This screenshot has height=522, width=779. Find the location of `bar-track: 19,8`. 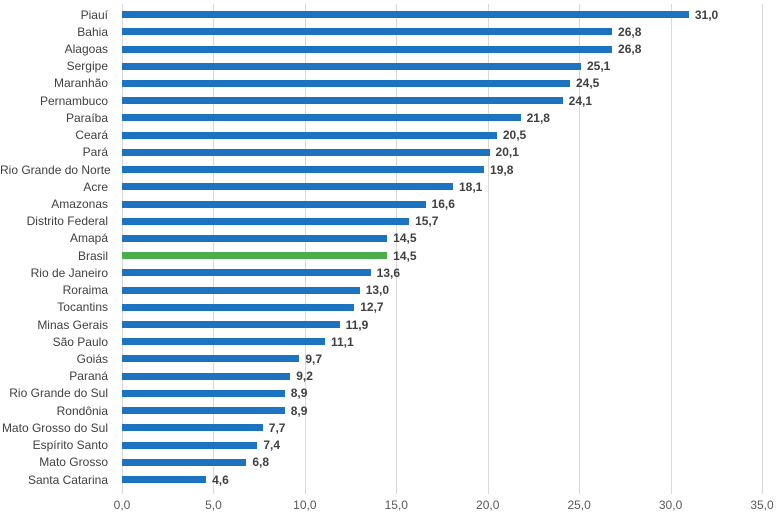

bar-track: 19,8 is located at coordinates (442, 170).